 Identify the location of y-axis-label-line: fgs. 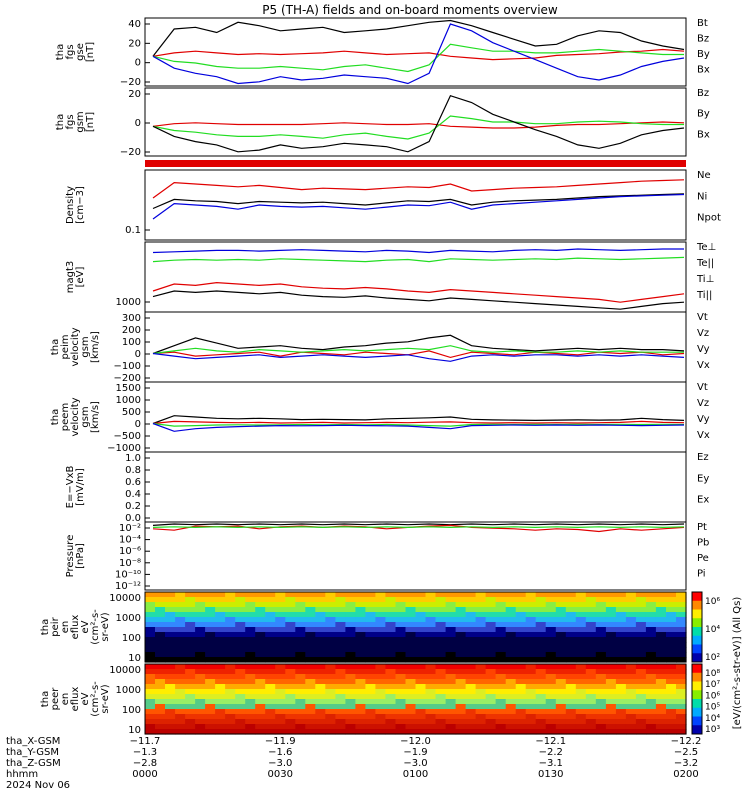
(70, 121).